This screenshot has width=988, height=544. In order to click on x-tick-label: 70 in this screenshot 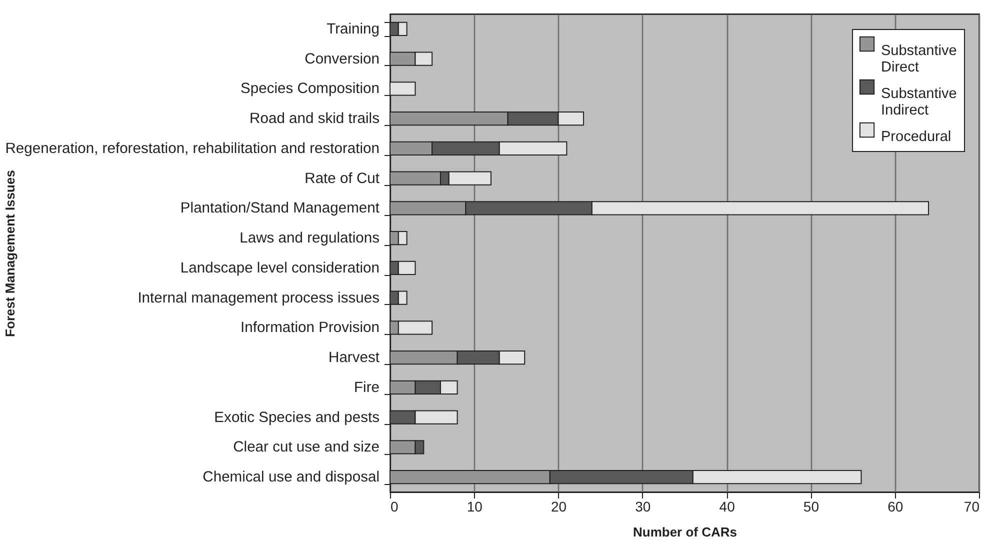, I will do `click(972, 506)`.